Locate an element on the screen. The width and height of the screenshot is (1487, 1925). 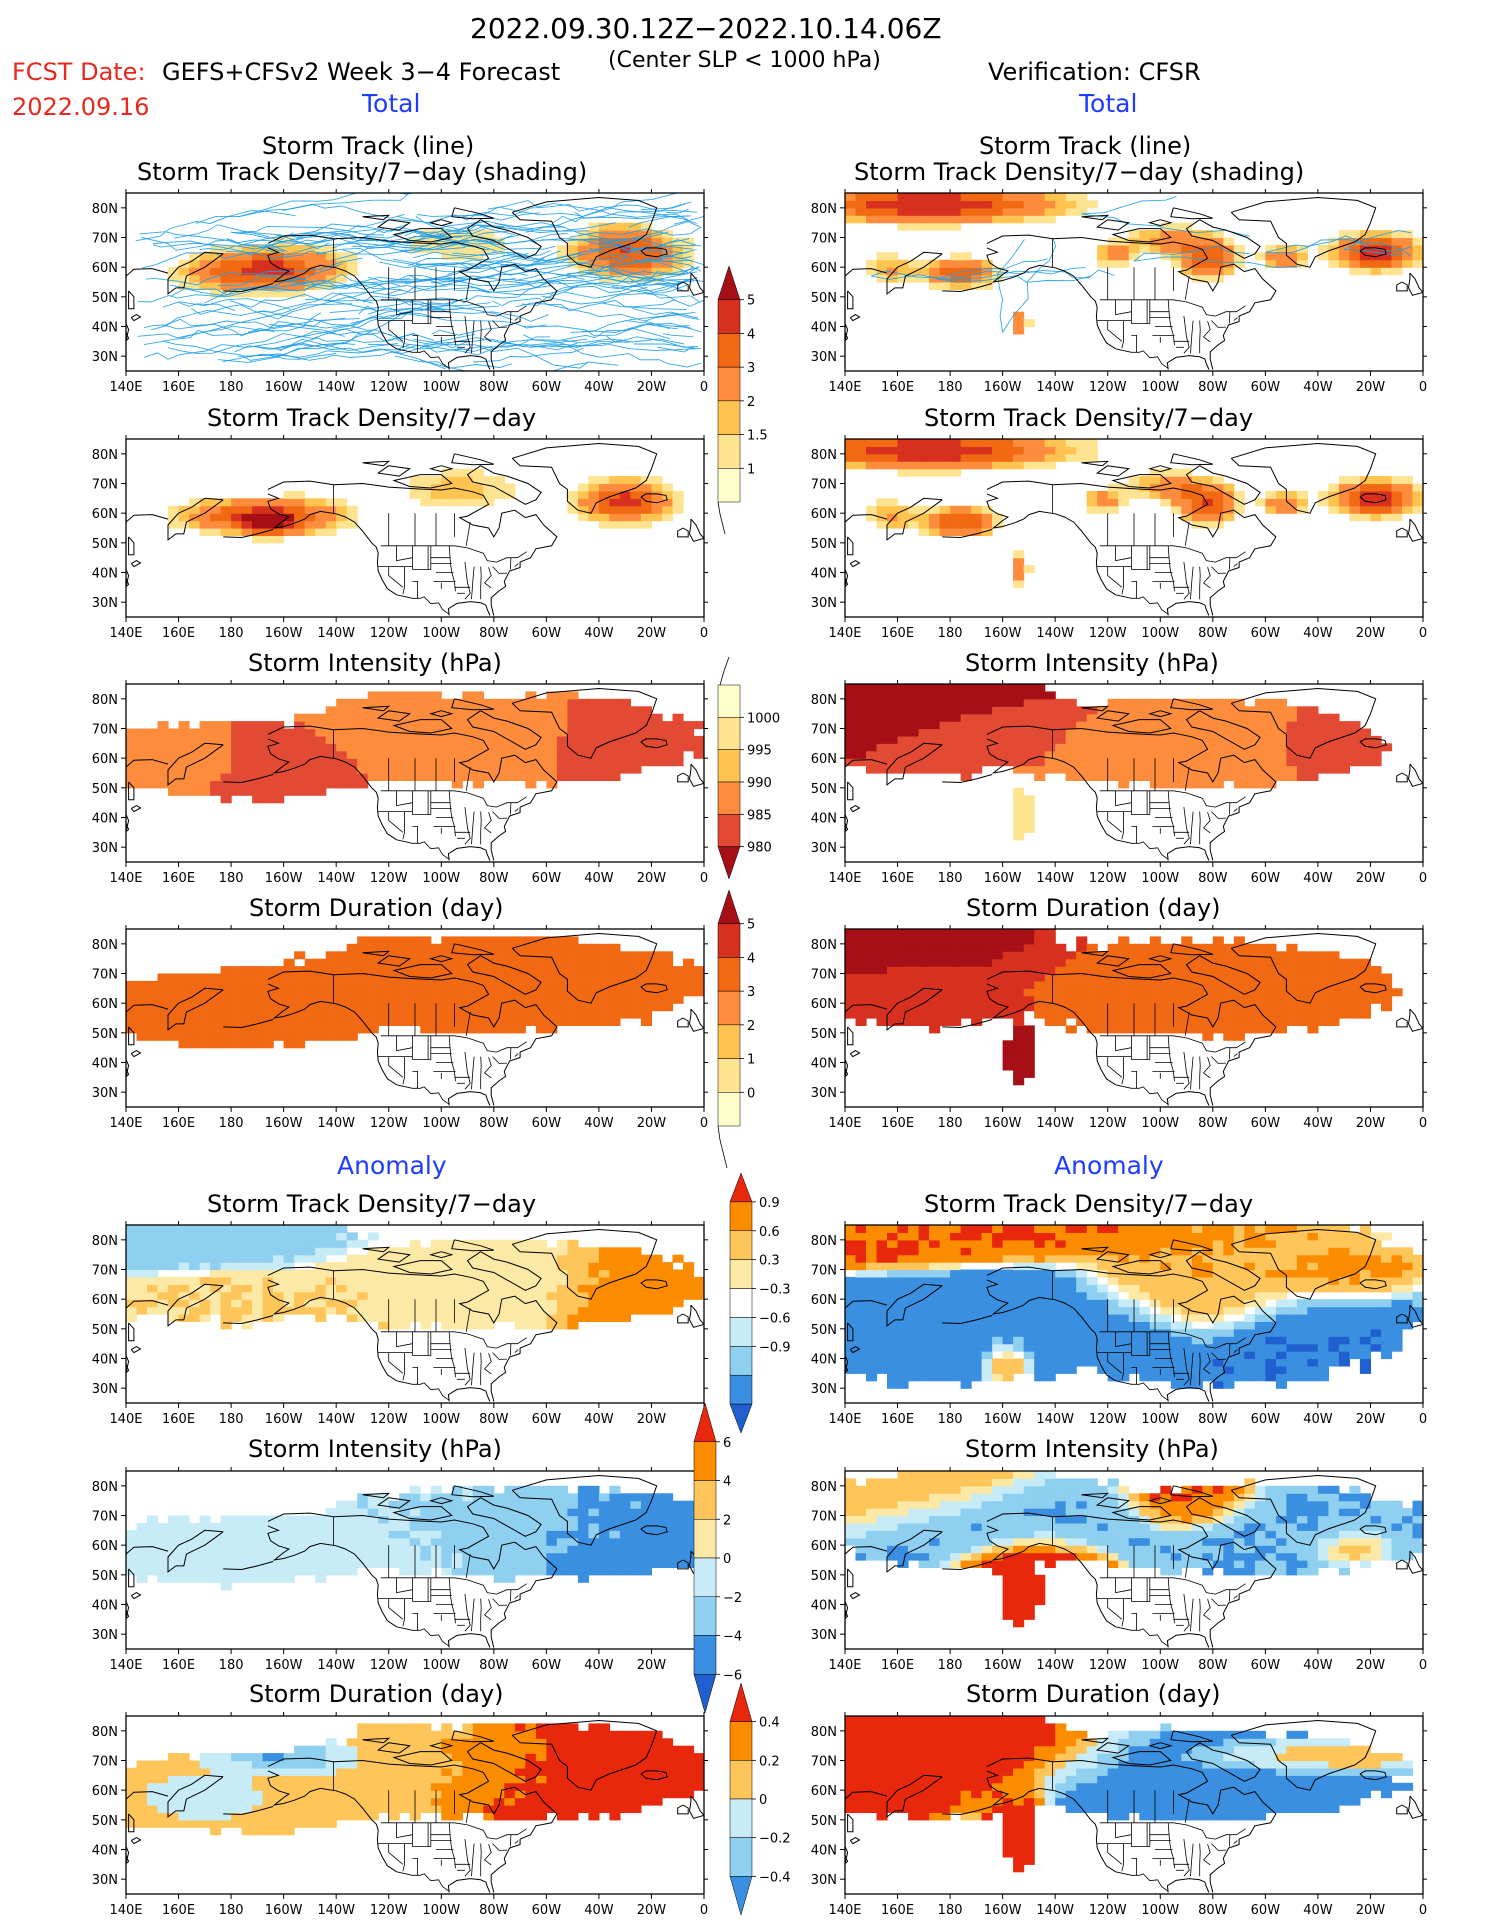
lat-tick-label: 60N is located at coordinates (105, 759).